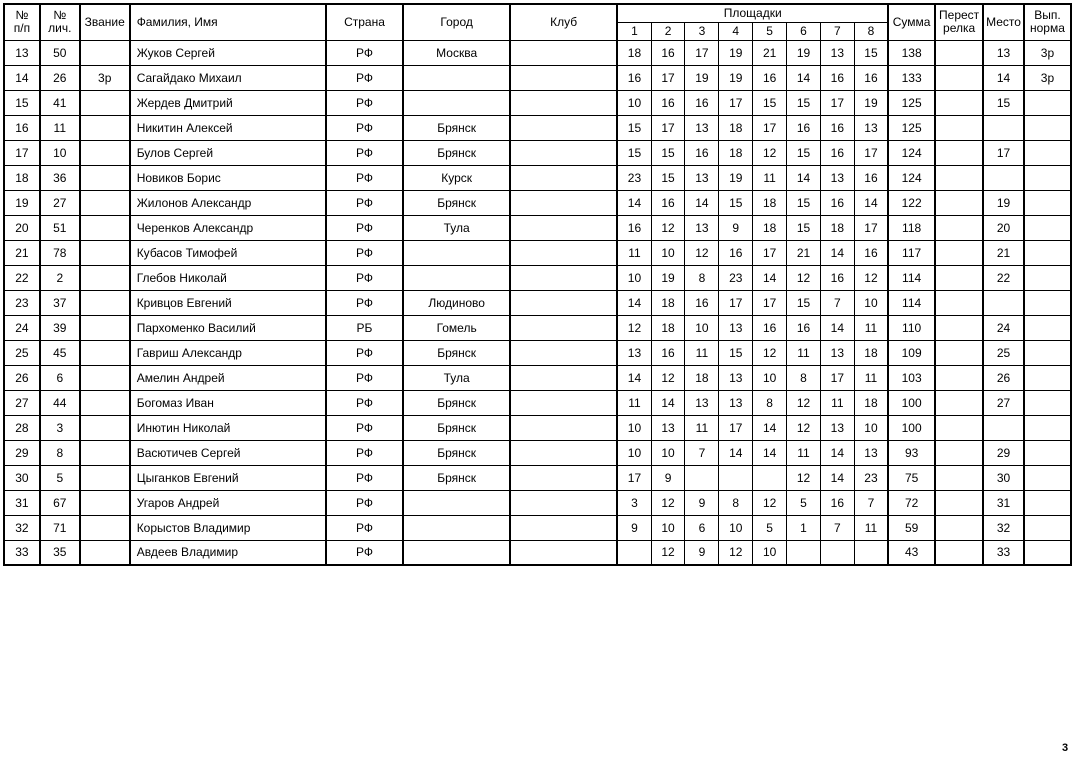 The image size is (1072, 761). I want to click on header-ground-2: 2, so click(668, 31).